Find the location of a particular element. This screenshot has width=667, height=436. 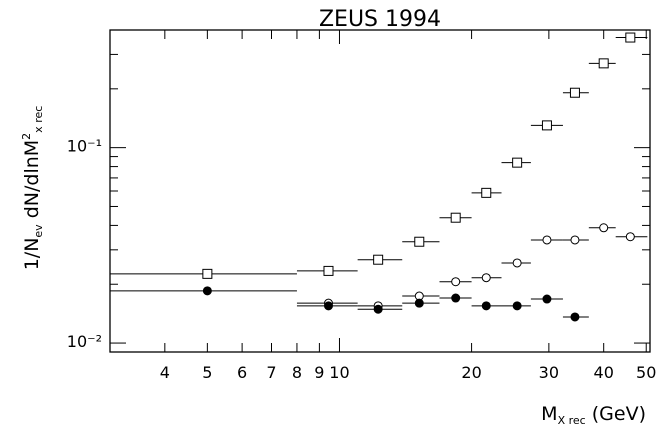

y-axis-label: 1/Nev dN/dlnM2x rec is located at coordinates (32, 188).